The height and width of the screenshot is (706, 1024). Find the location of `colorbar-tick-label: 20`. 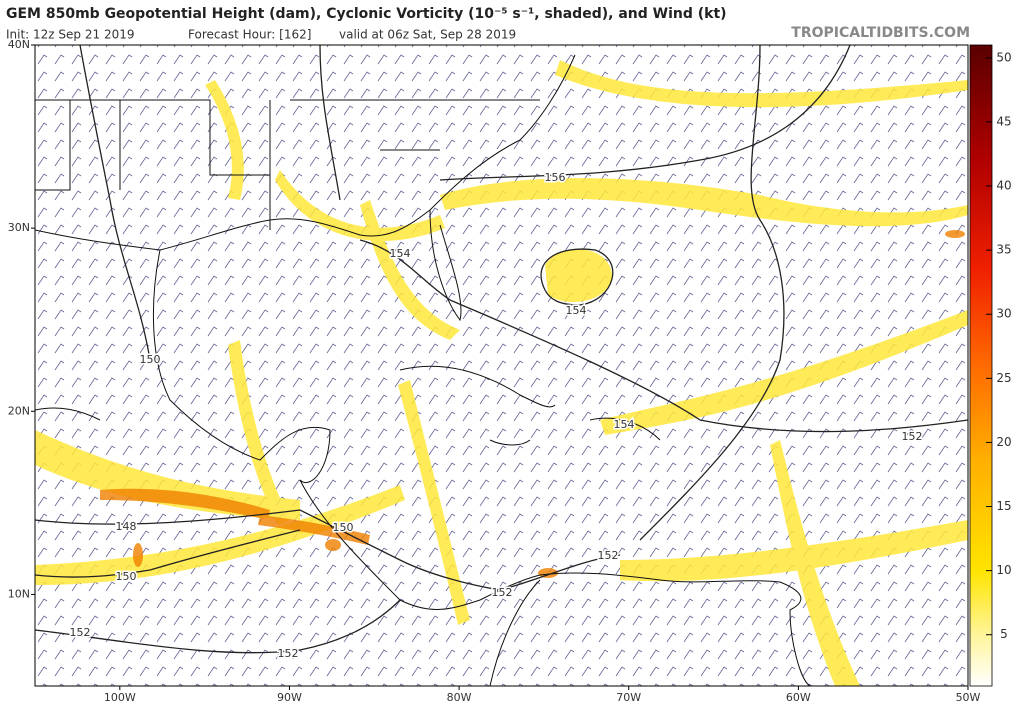

colorbar-tick-label: 20 is located at coordinates (1003, 442).